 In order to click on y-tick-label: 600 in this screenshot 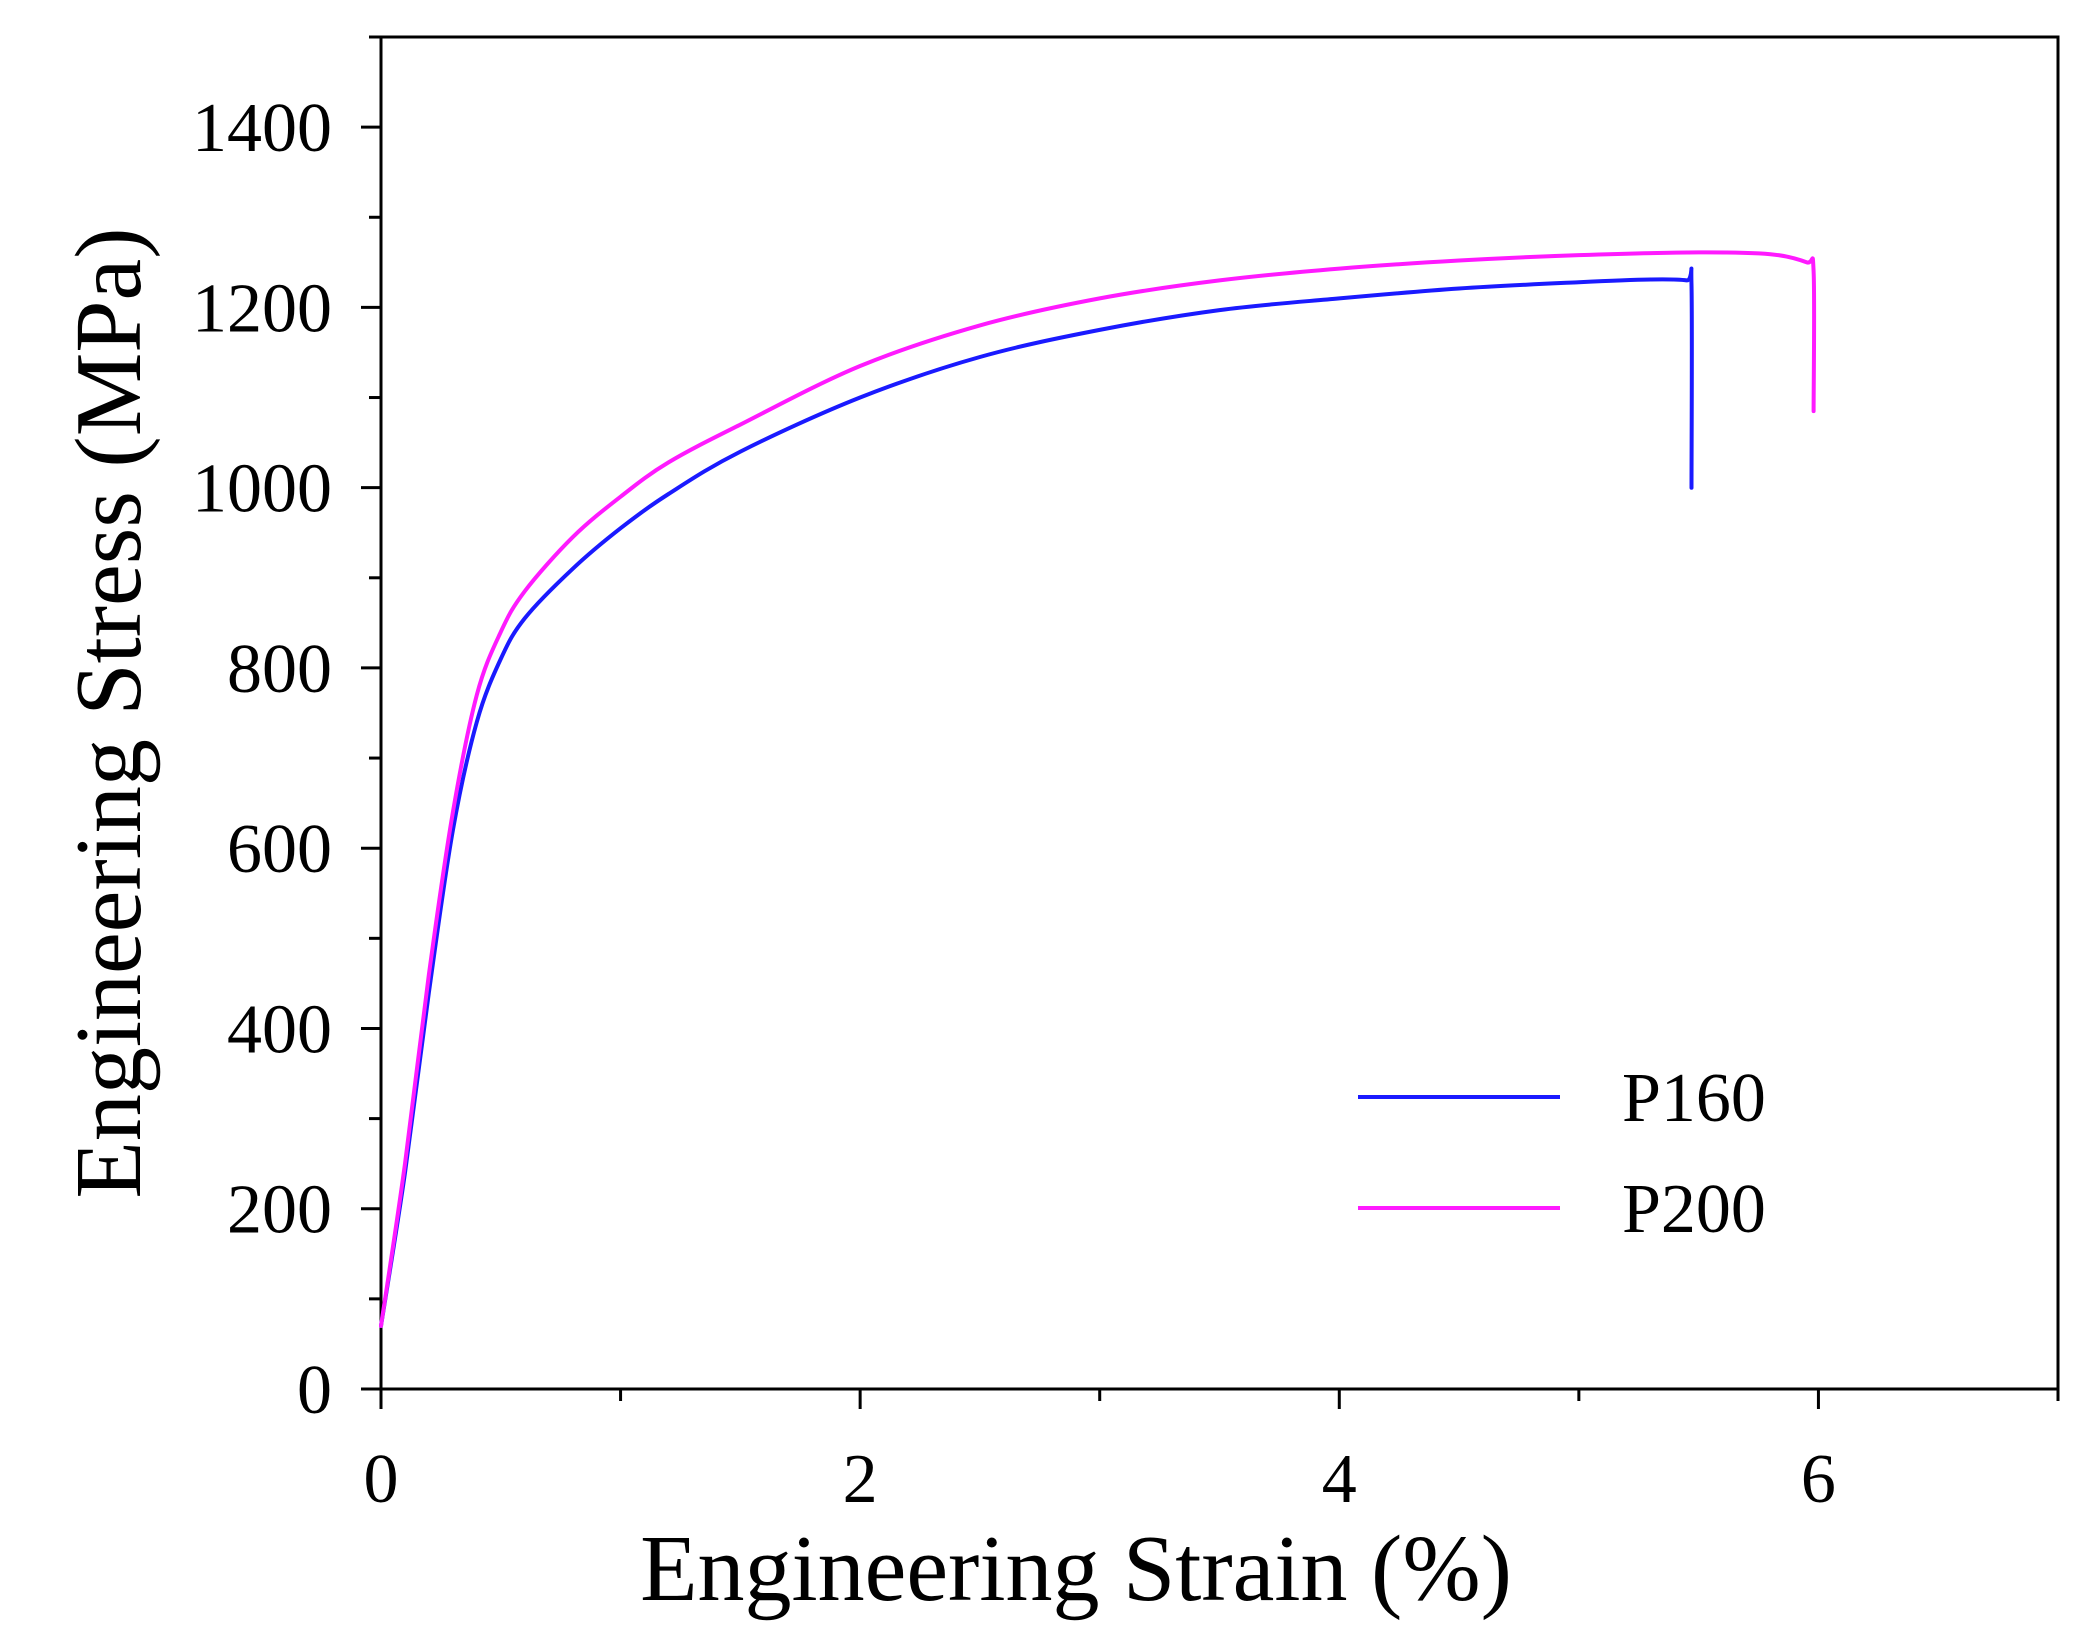, I will do `click(279, 849)`.